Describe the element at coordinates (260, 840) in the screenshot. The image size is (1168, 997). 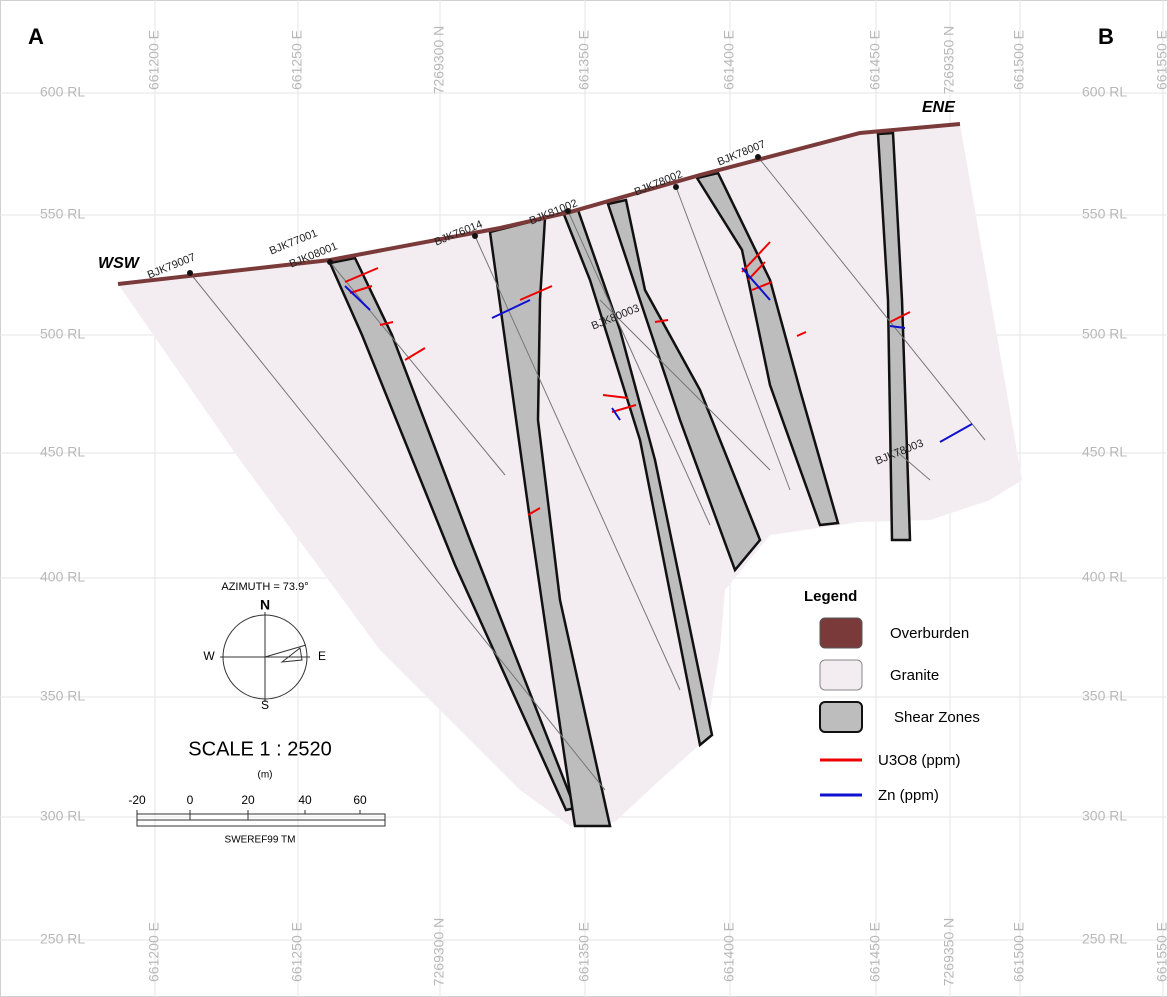
I see `scale-datum: SWEREF99 TM` at that location.